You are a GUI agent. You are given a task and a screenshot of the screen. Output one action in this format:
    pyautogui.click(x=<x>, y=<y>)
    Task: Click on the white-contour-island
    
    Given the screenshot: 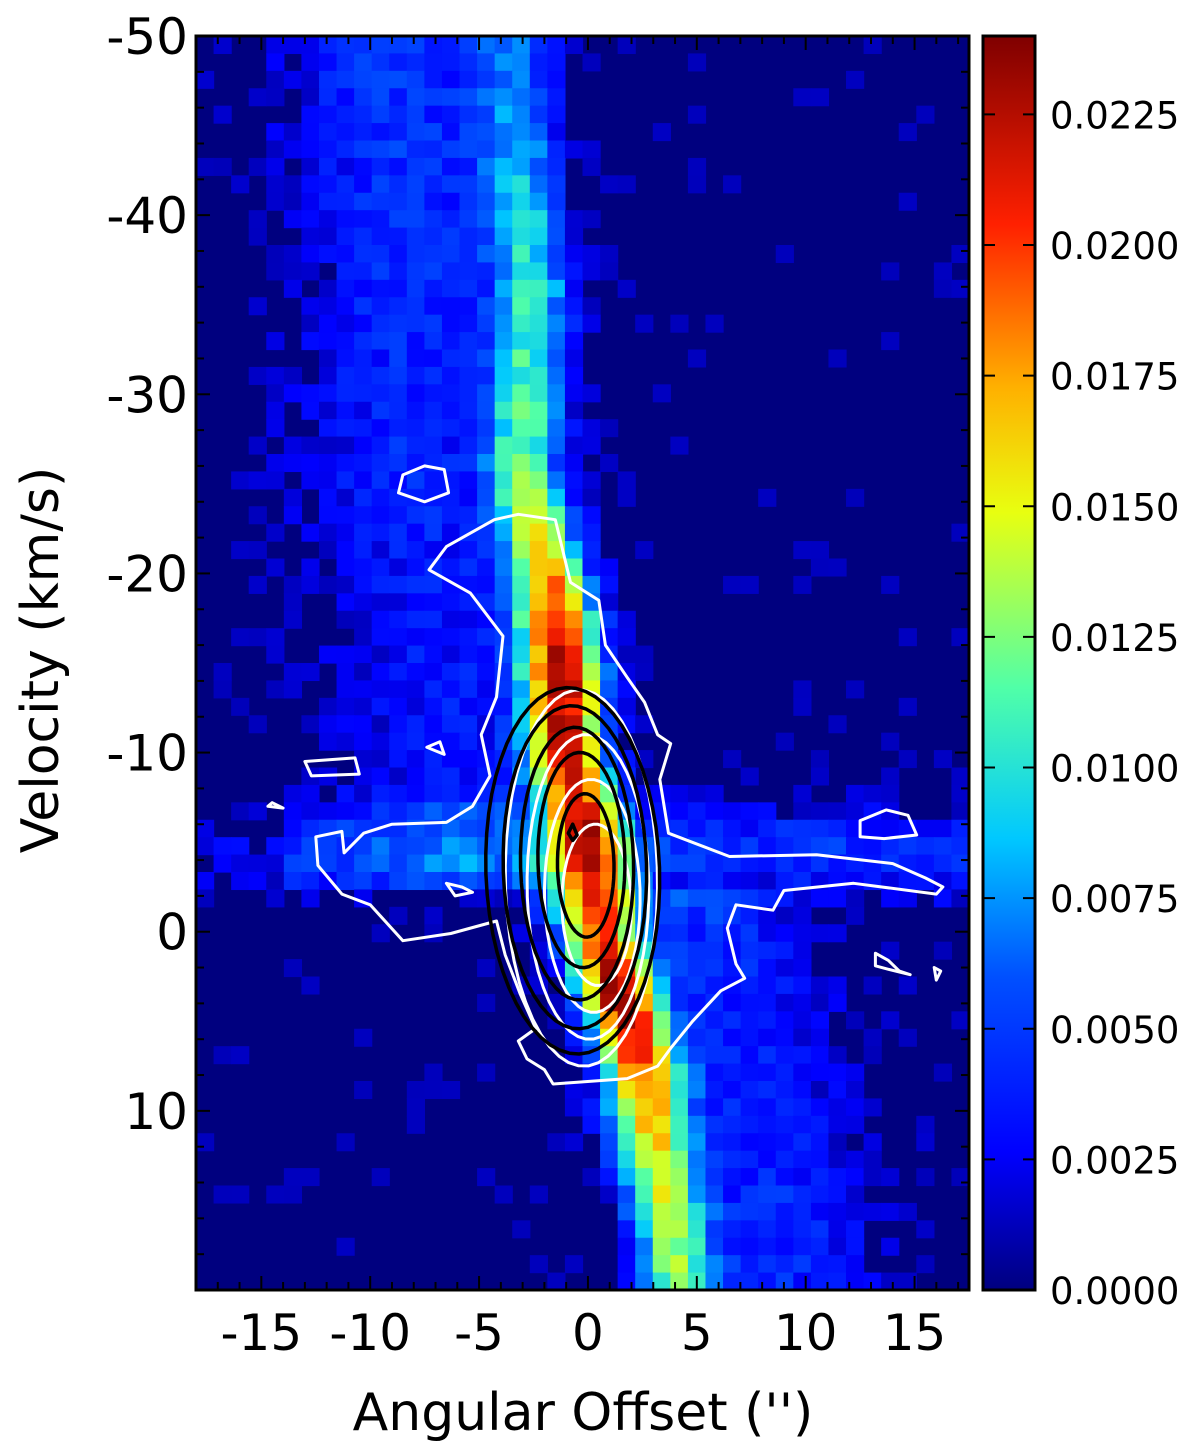 What is the action you would take?
    pyautogui.click(x=937, y=974)
    